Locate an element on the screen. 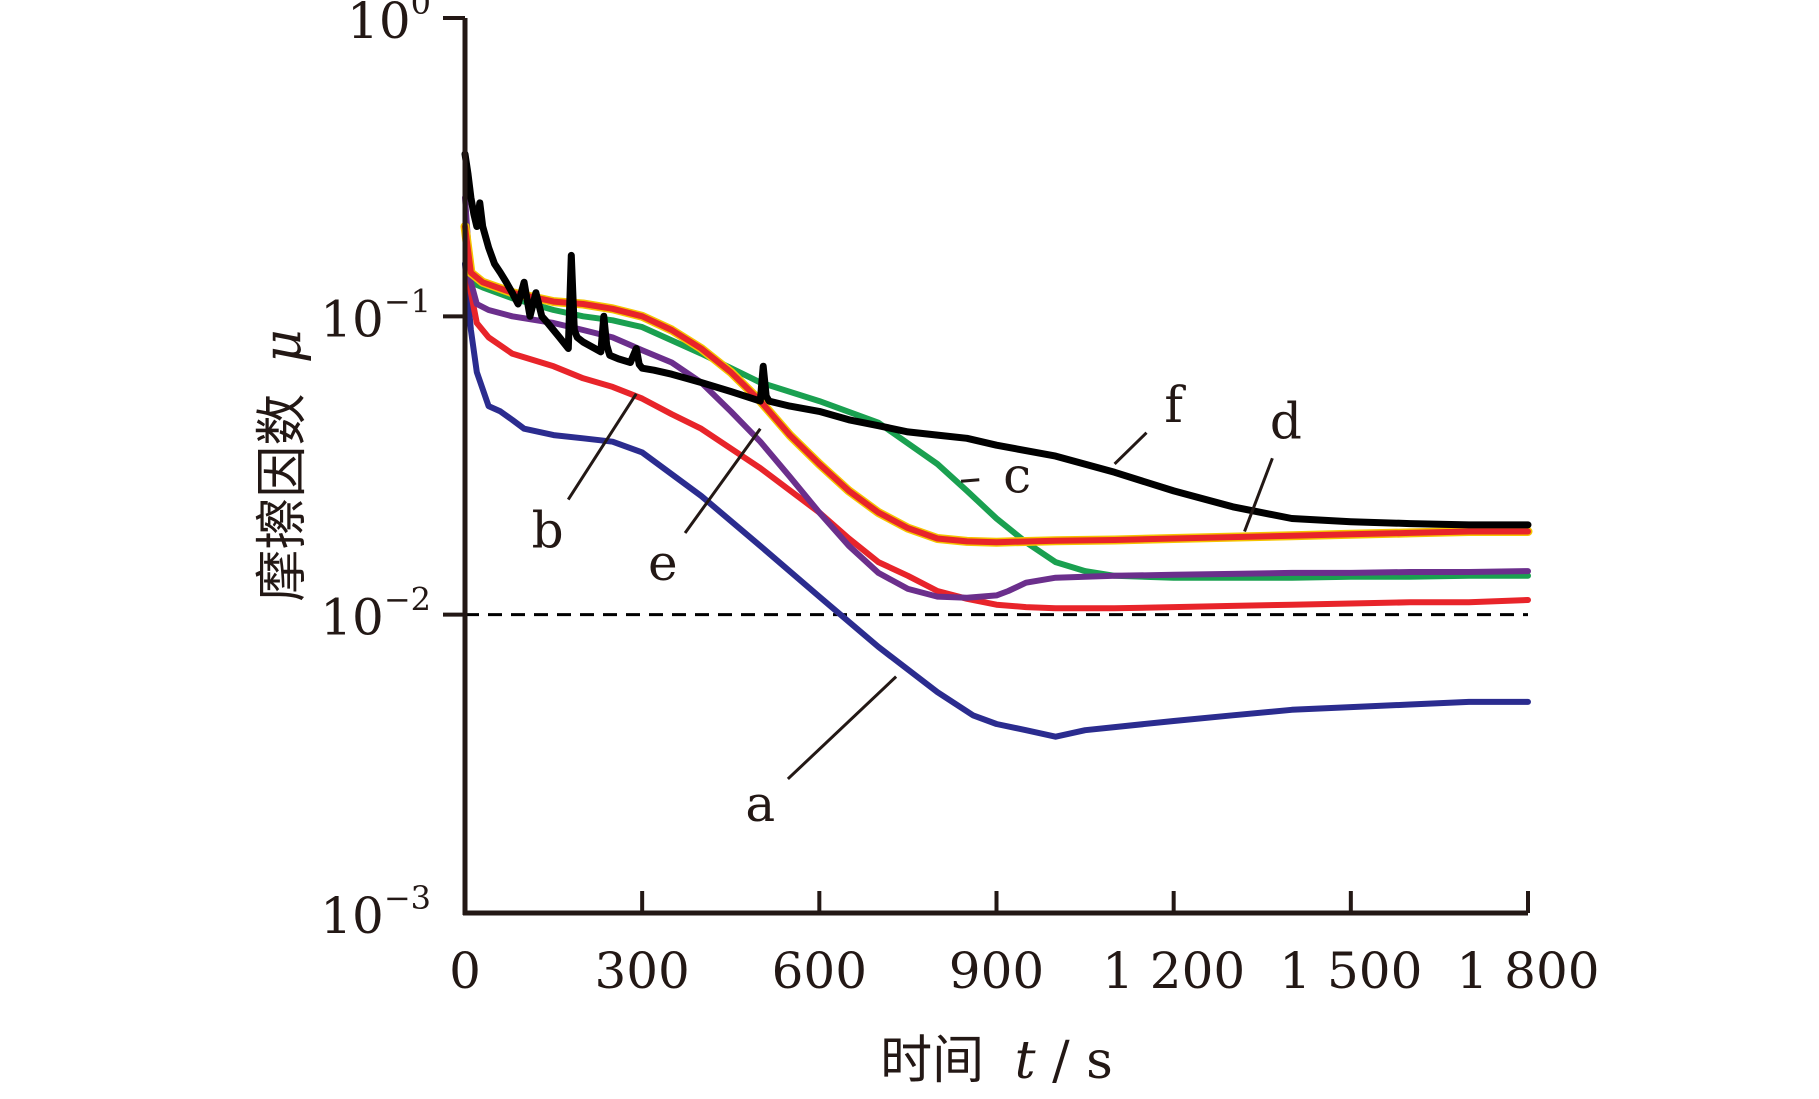 The image size is (1819, 1099). x-axis-title-text: 时间 is located at coordinates (932, 1061).